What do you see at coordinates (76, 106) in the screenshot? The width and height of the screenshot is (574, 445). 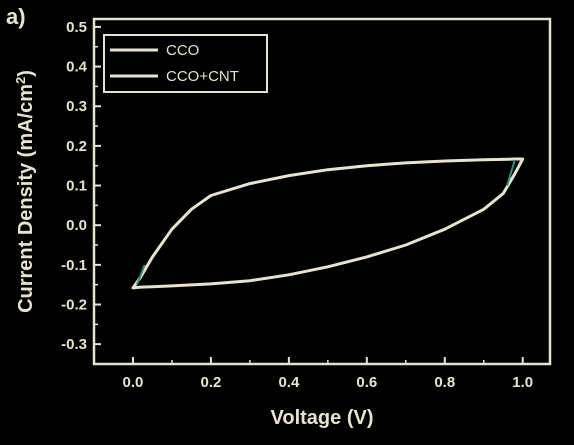 I see `y-tick-label: 0.3` at bounding box center [76, 106].